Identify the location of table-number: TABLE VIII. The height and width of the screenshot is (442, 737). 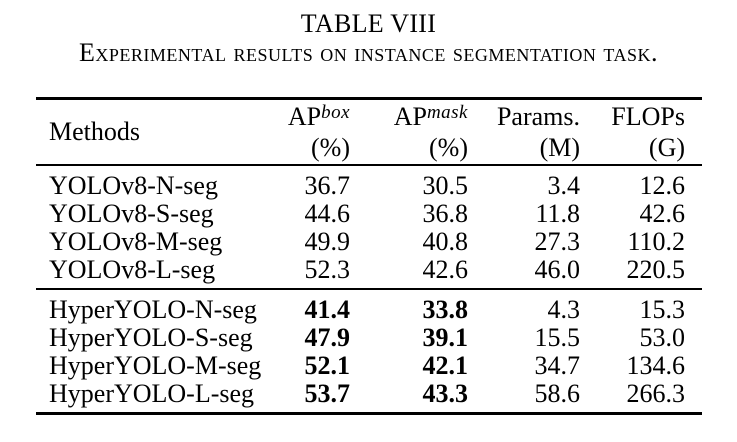
(368, 23).